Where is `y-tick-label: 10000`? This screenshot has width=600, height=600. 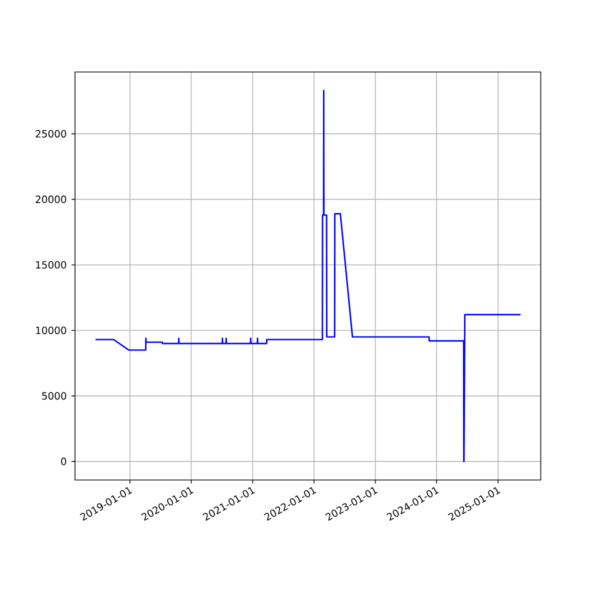
y-tick-label: 10000 is located at coordinates (51, 330).